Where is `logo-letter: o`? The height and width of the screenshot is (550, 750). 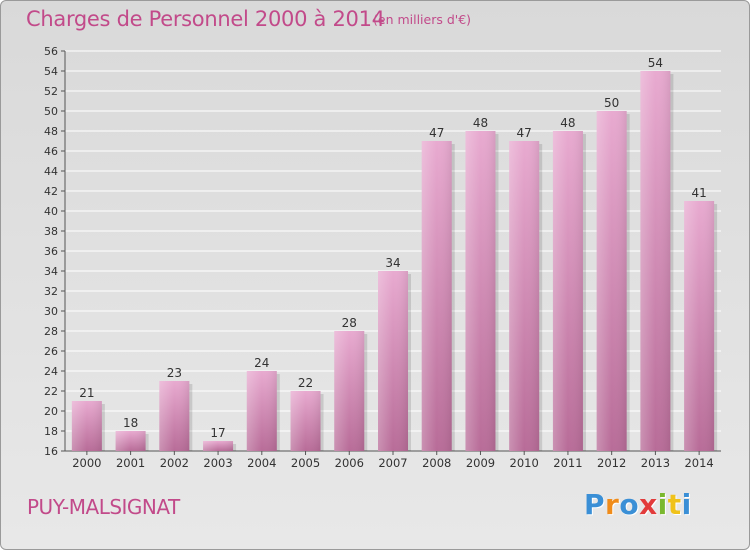
logo-letter: o is located at coordinates (629, 504).